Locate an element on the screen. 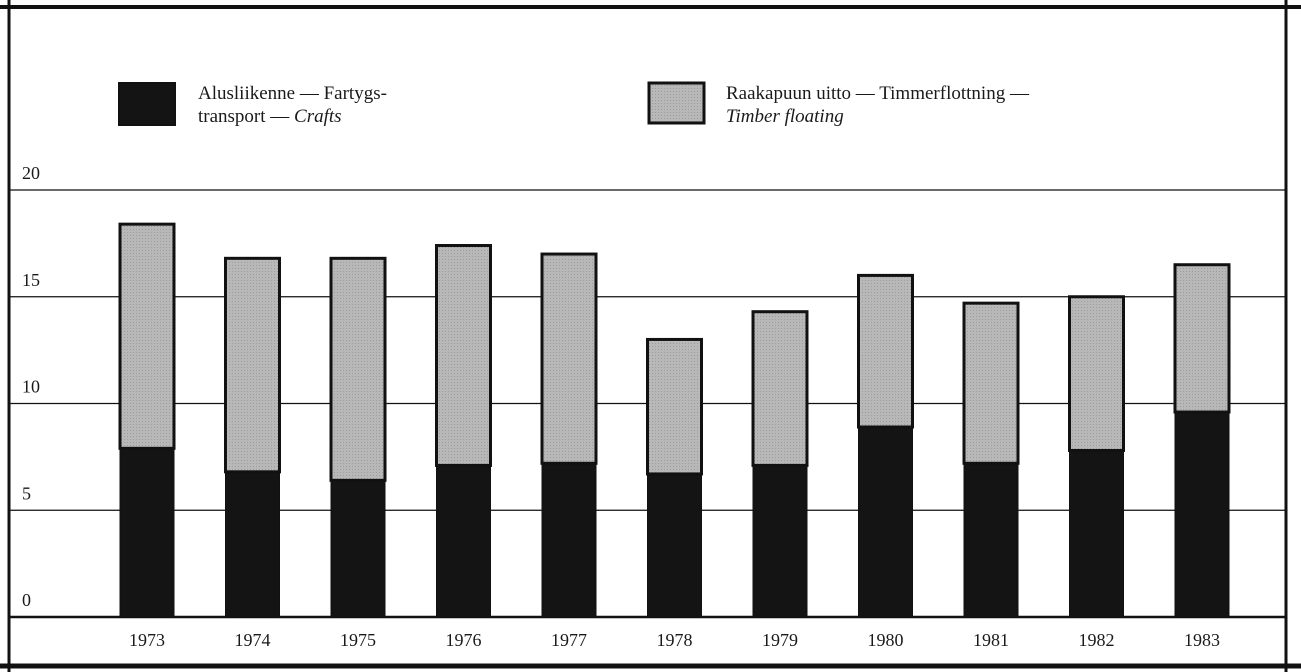 The width and height of the screenshot is (1301, 672). x-tick-label-1978: 1978 is located at coordinates (675, 640).